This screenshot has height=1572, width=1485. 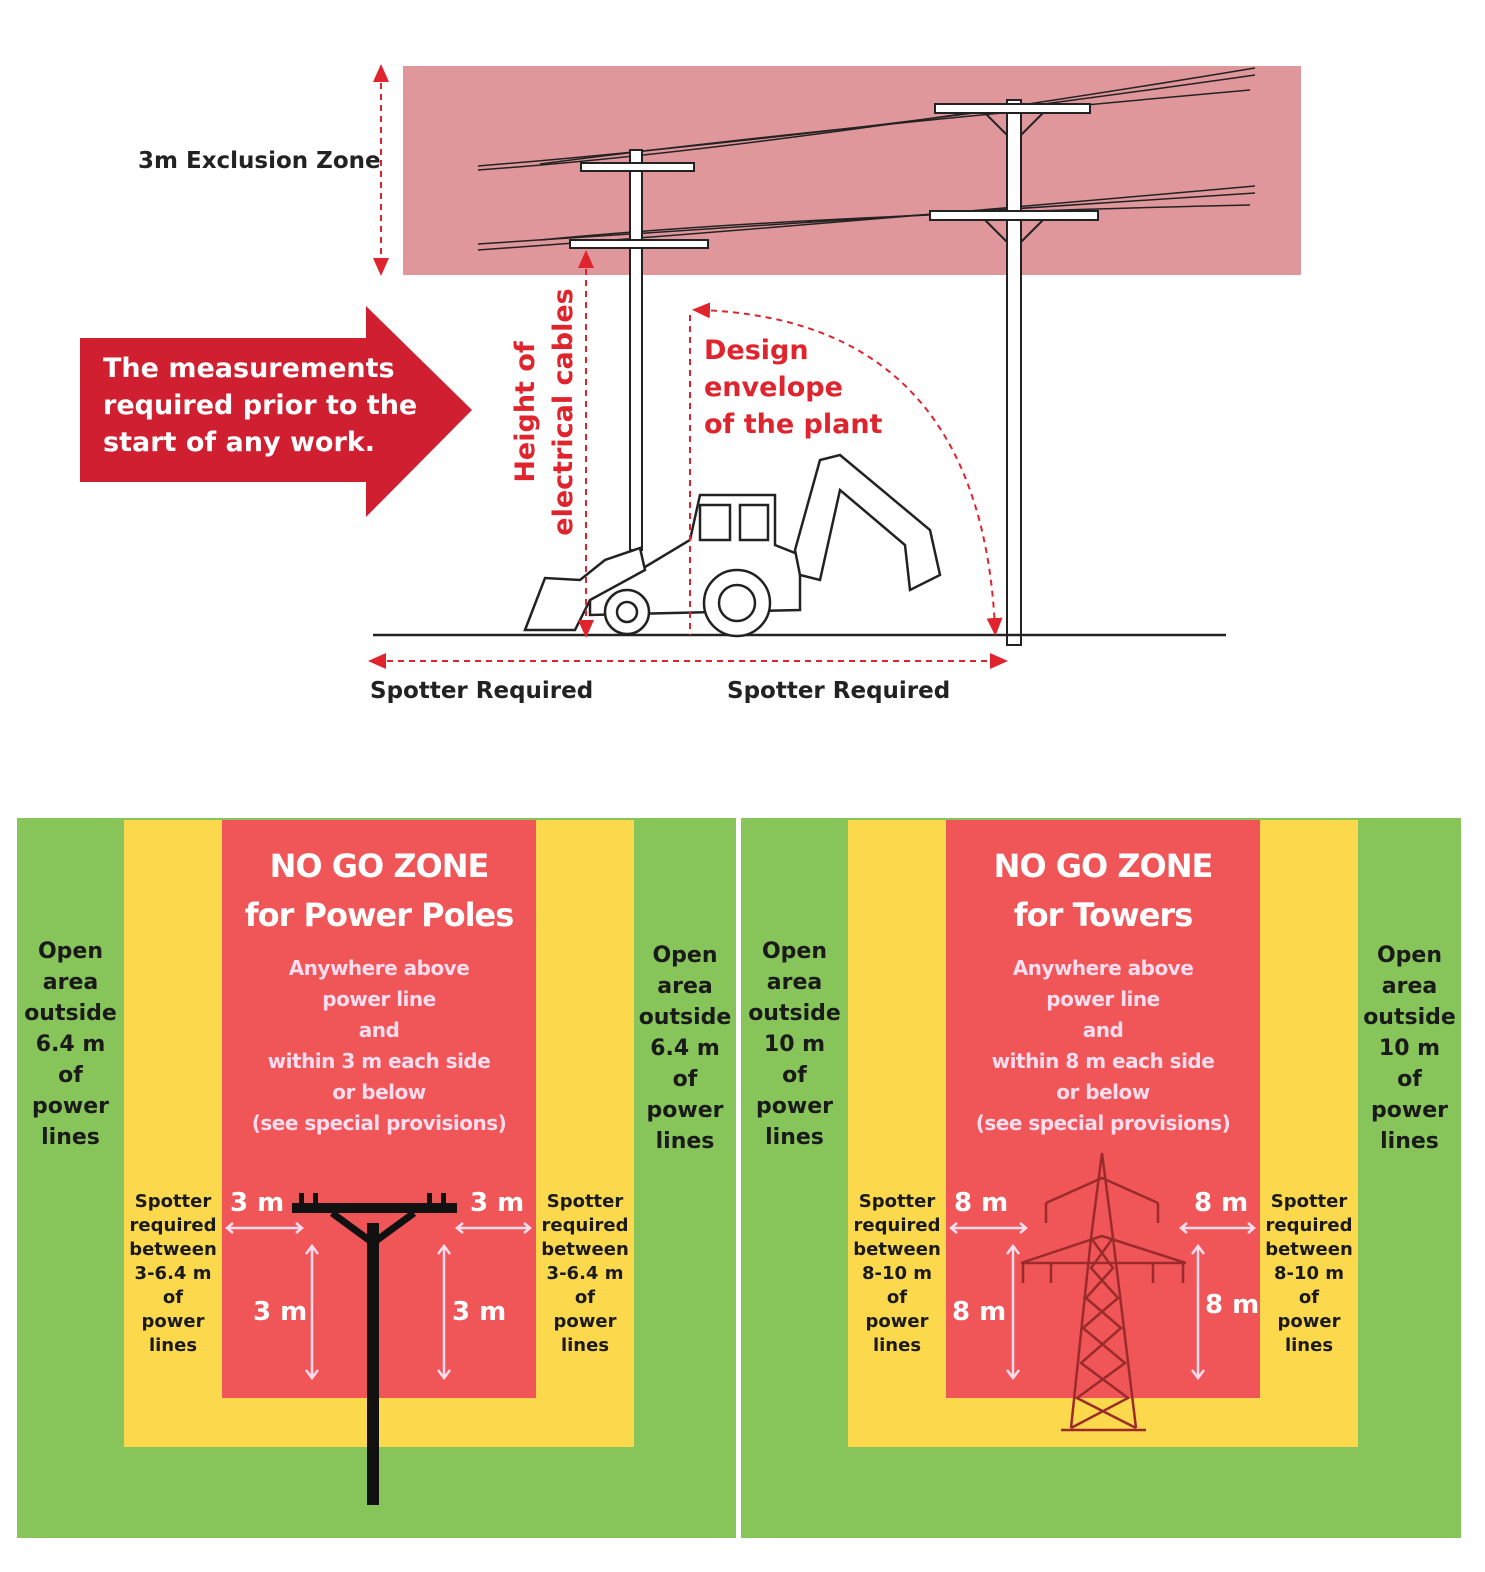 What do you see at coordinates (379, 1061) in the screenshot?
I see `desc-line: within 3 m each side` at bounding box center [379, 1061].